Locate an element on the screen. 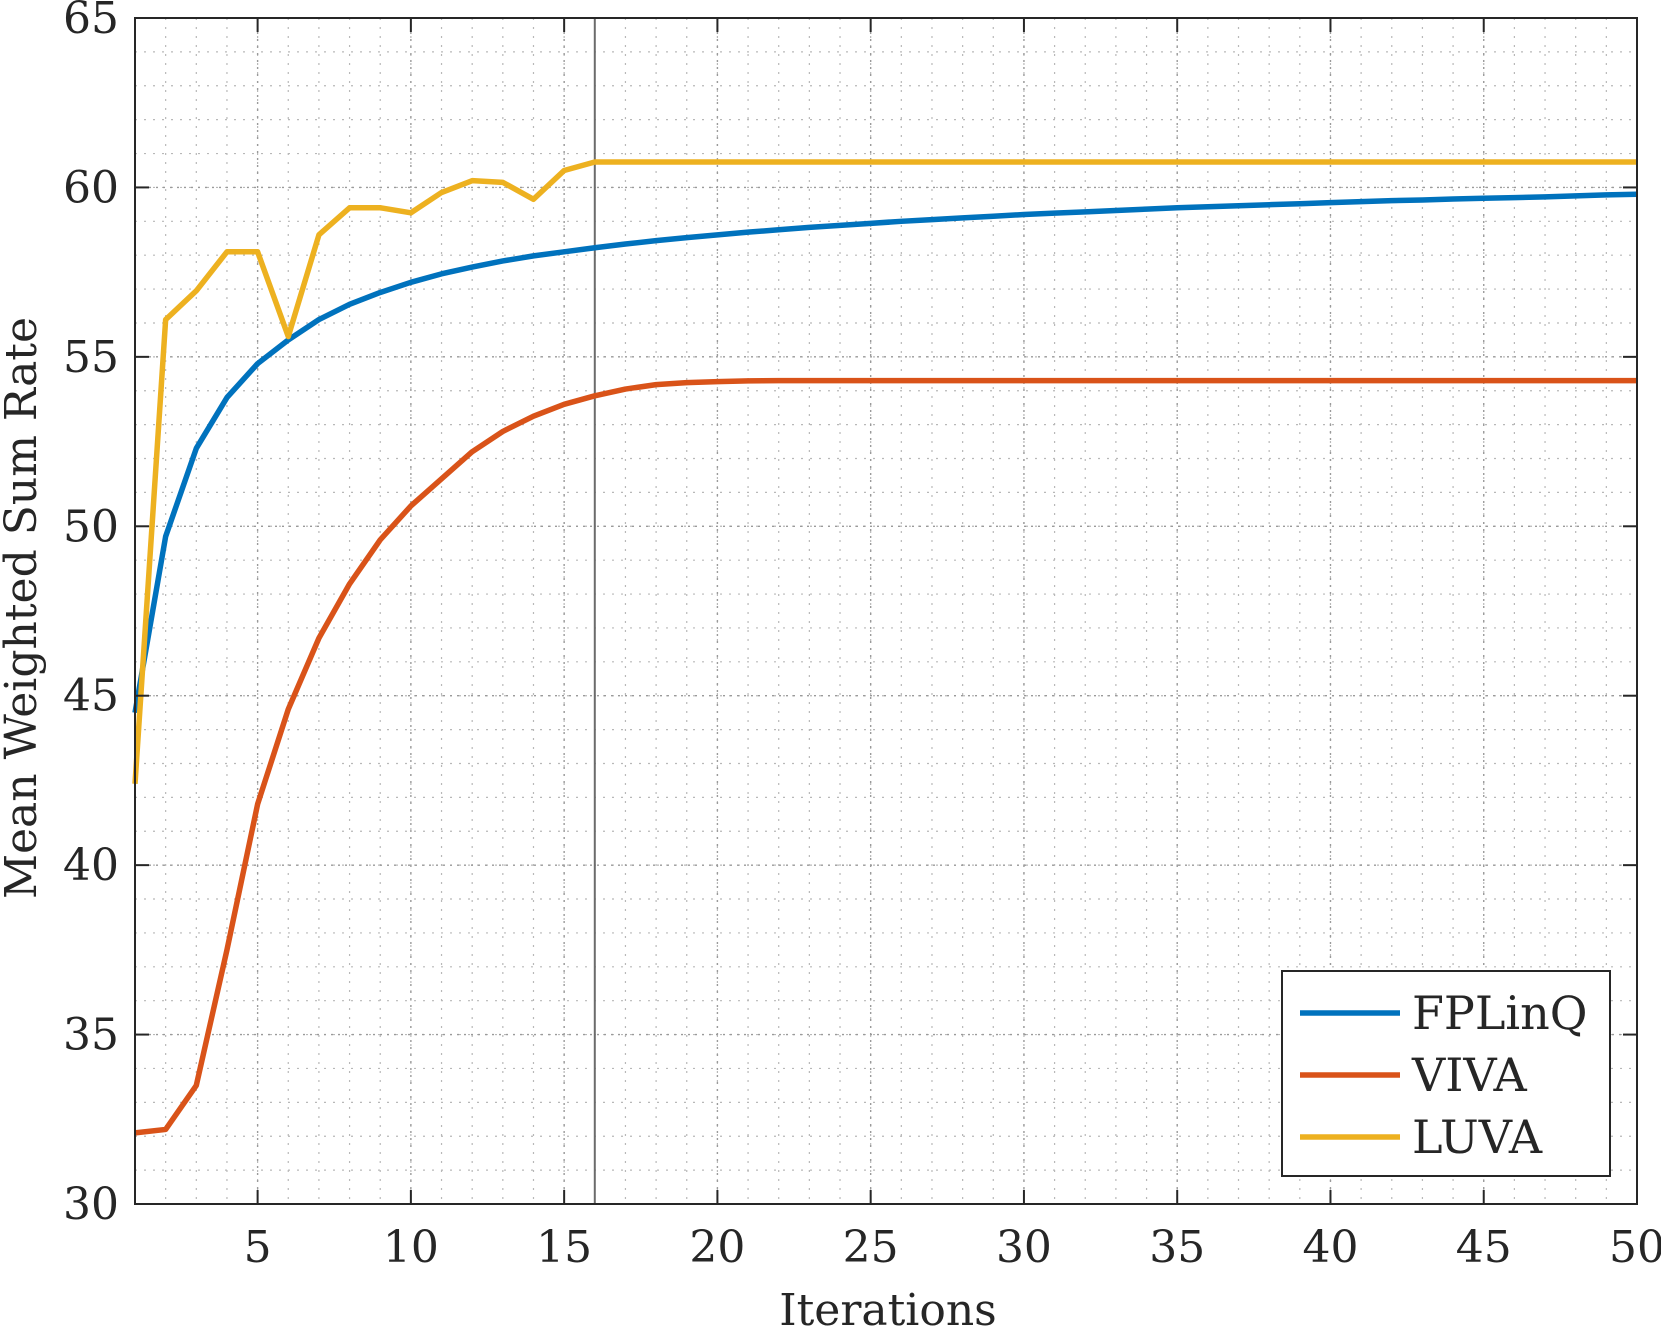 The height and width of the screenshot is (1326, 1661). y-tick-label: 35 is located at coordinates (91, 1035).